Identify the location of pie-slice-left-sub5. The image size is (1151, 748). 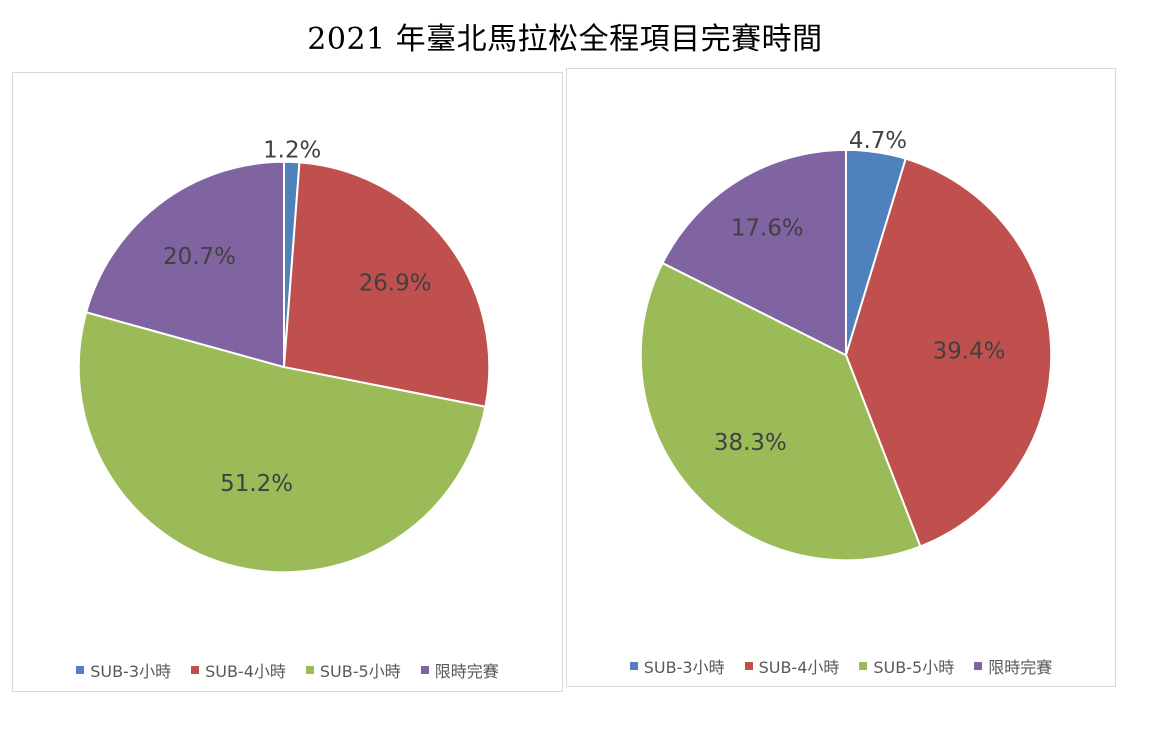
(282, 442).